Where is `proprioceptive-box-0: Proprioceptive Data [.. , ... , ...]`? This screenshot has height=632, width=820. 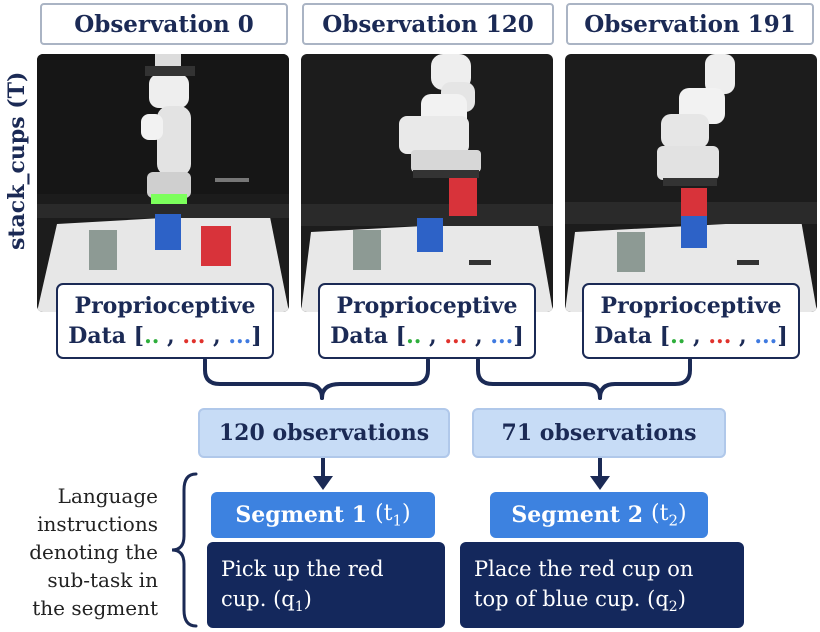
proprioceptive-box-0: Proprioceptive Data [.. , ... , ...] is located at coordinates (165, 321).